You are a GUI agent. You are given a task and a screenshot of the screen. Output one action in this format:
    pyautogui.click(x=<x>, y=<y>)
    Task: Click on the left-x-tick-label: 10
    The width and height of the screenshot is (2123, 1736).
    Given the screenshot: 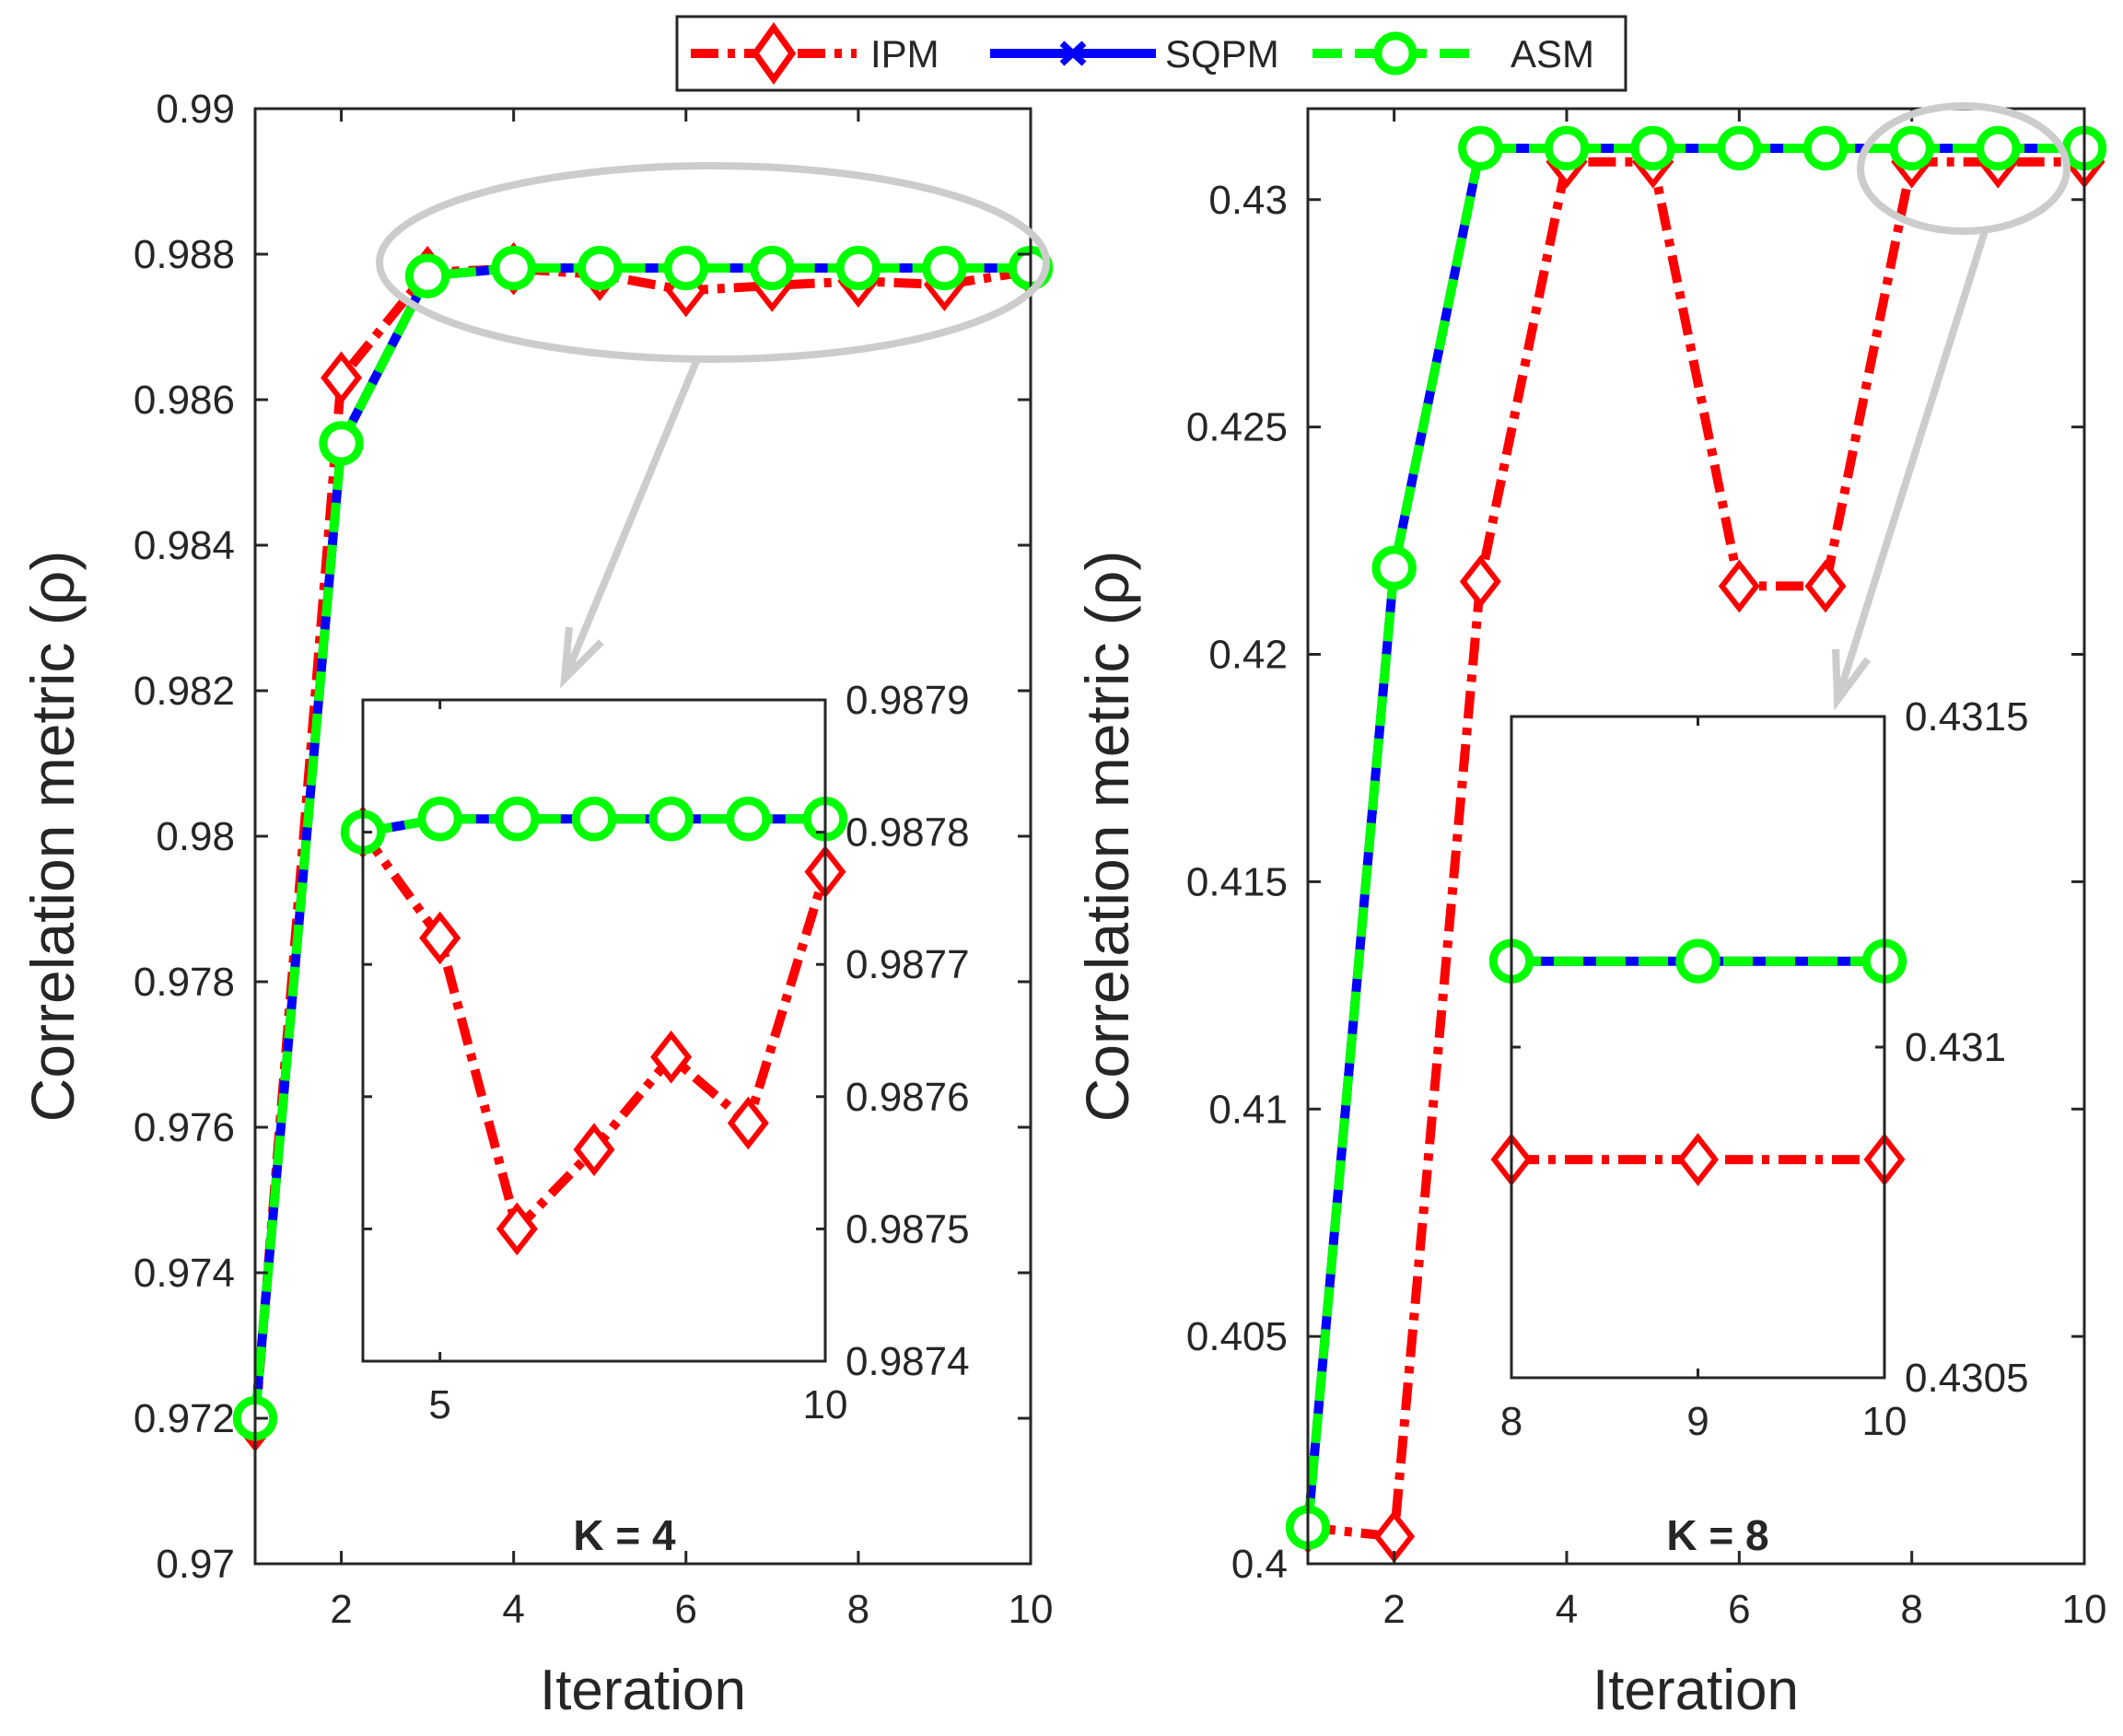 What is the action you would take?
    pyautogui.click(x=1031, y=1609)
    